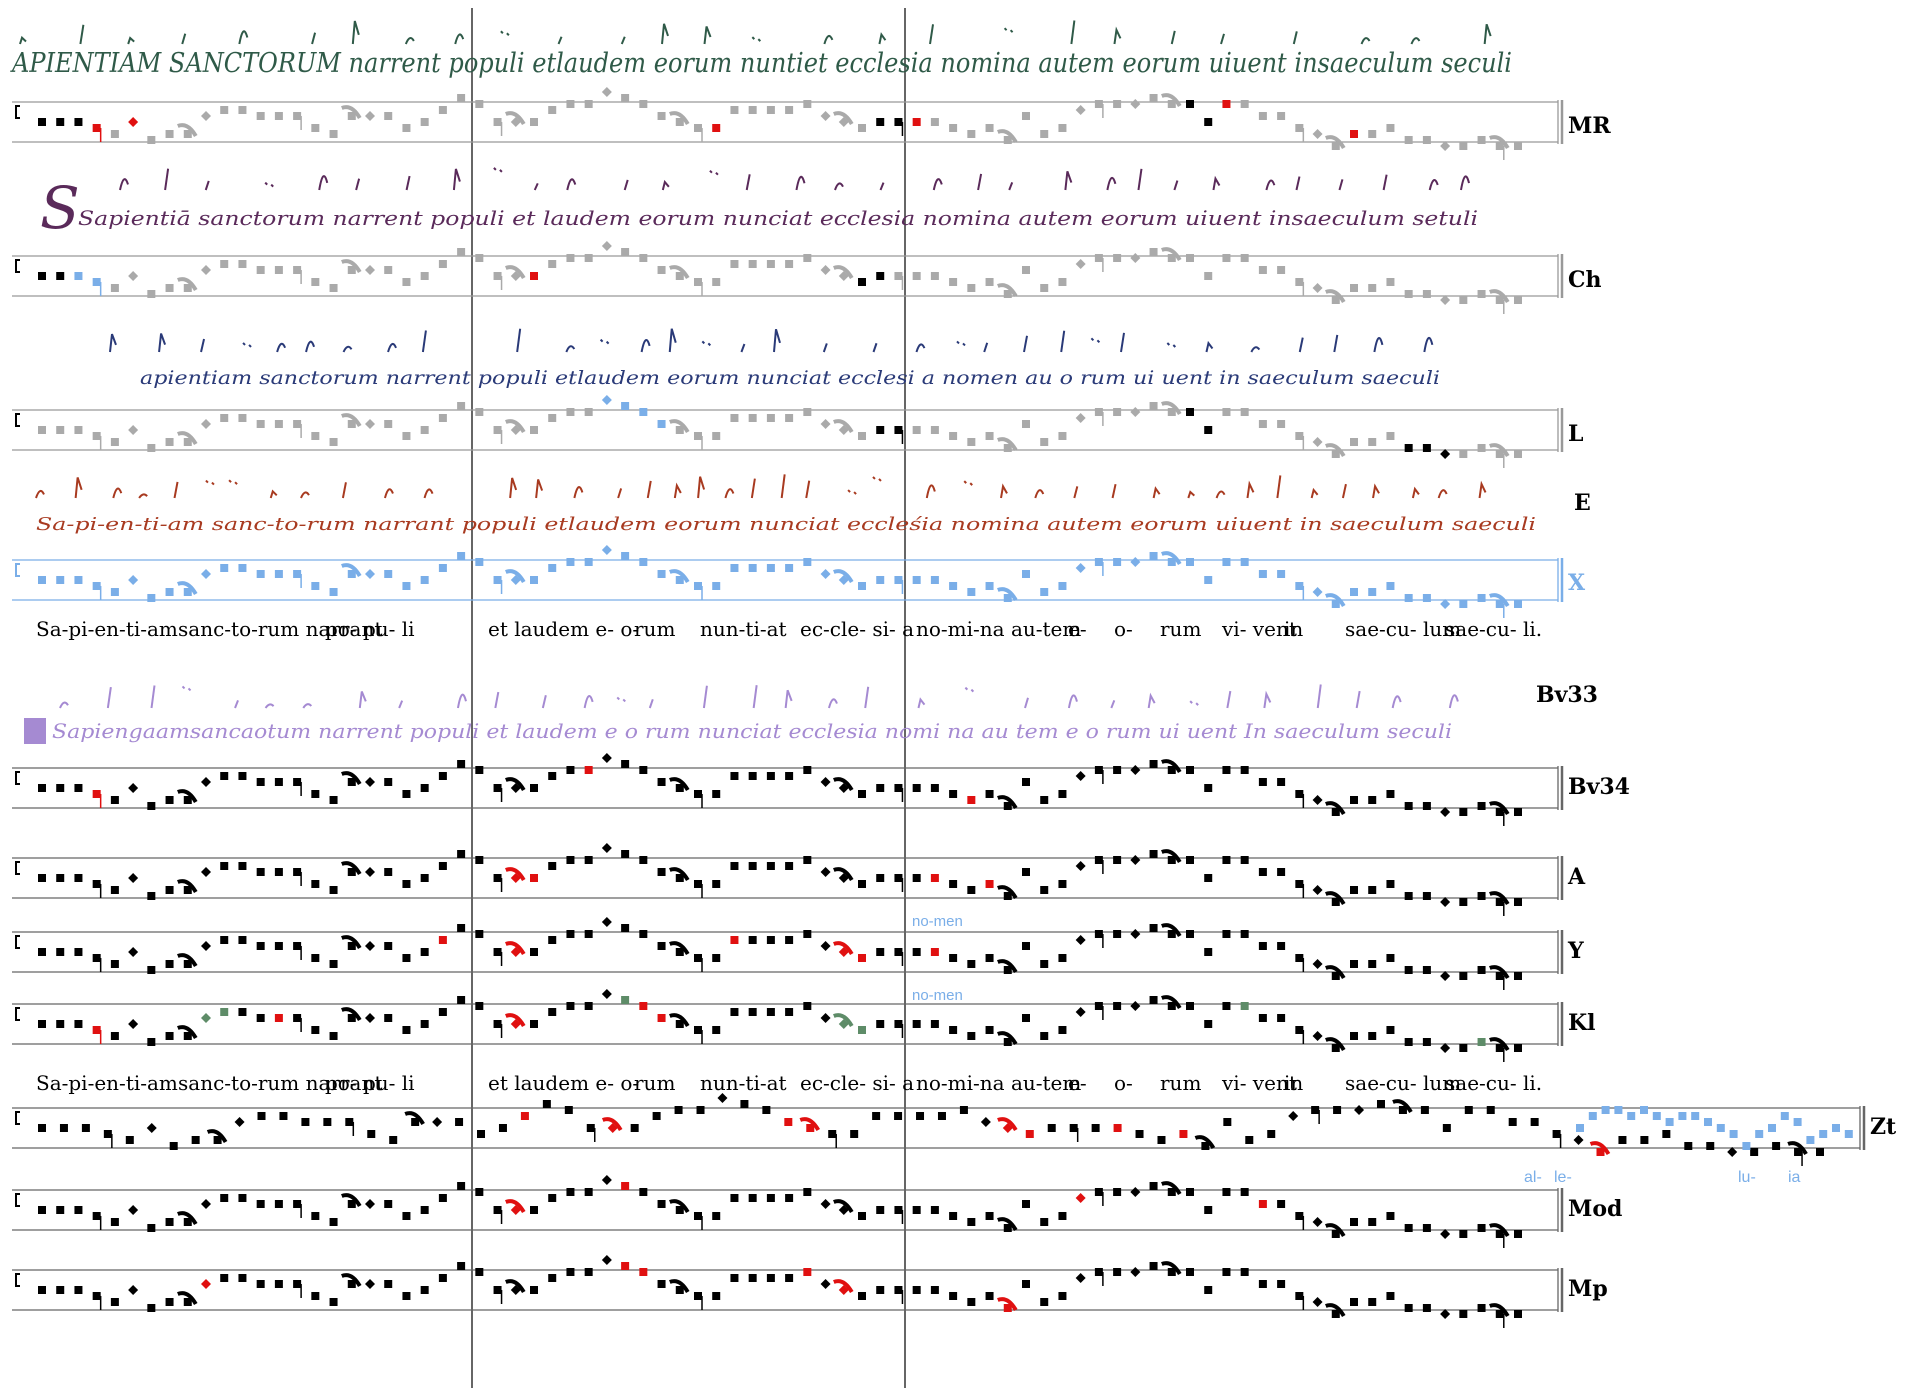  I want to click on staff-l: L, so click(797, 431).